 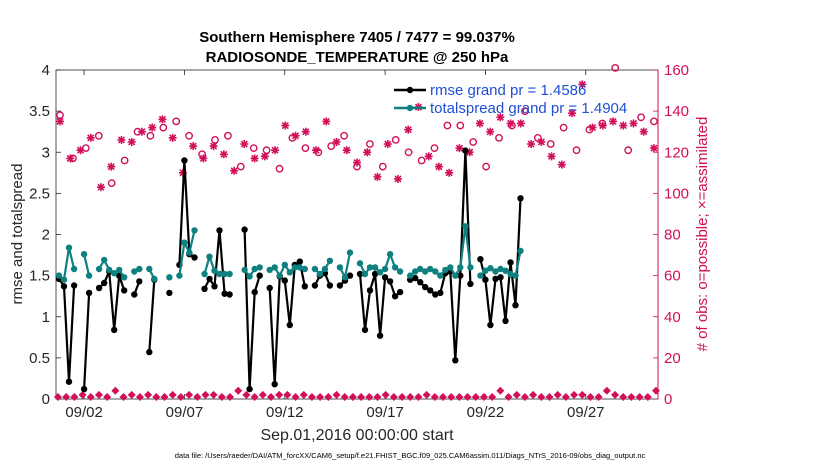 I want to click on y-axis-right-label: # of obs: o=possible; ×=assimilated, so click(x=702, y=234).